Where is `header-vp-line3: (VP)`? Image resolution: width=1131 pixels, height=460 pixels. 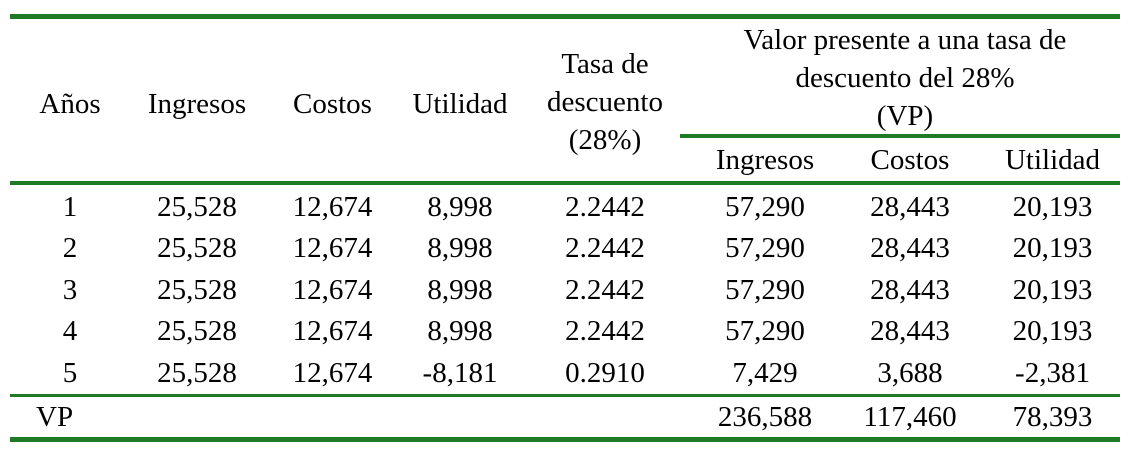 header-vp-line3: (VP) is located at coordinates (905, 116).